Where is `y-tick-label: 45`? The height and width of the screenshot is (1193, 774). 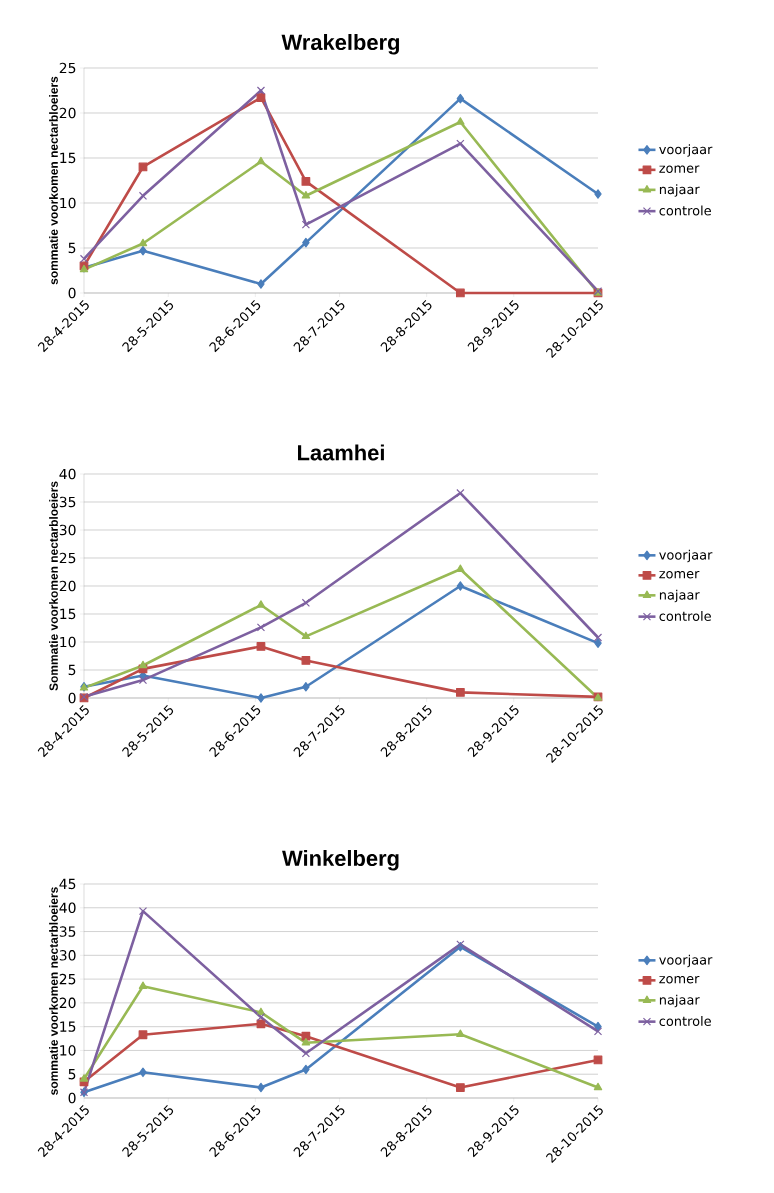 y-tick-label: 45 is located at coordinates (67, 884).